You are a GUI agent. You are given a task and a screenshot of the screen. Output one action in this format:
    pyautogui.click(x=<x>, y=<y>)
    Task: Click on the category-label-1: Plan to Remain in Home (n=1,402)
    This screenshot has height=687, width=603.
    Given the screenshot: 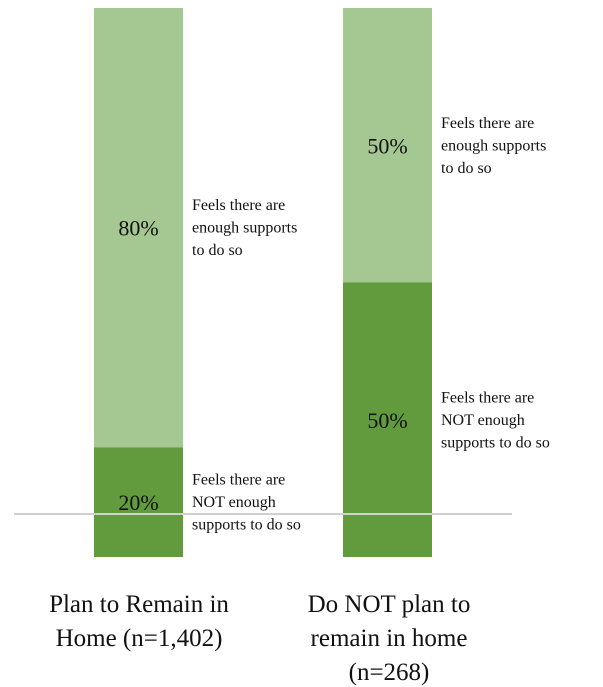 What is the action you would take?
    pyautogui.click(x=139, y=621)
    